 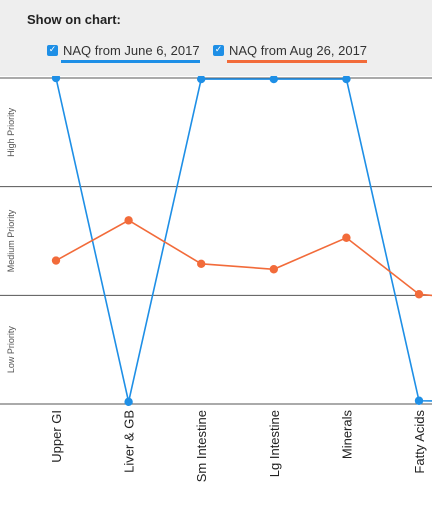 What do you see at coordinates (201, 446) in the screenshot?
I see `x-tick-label: Sm Intestine` at bounding box center [201, 446].